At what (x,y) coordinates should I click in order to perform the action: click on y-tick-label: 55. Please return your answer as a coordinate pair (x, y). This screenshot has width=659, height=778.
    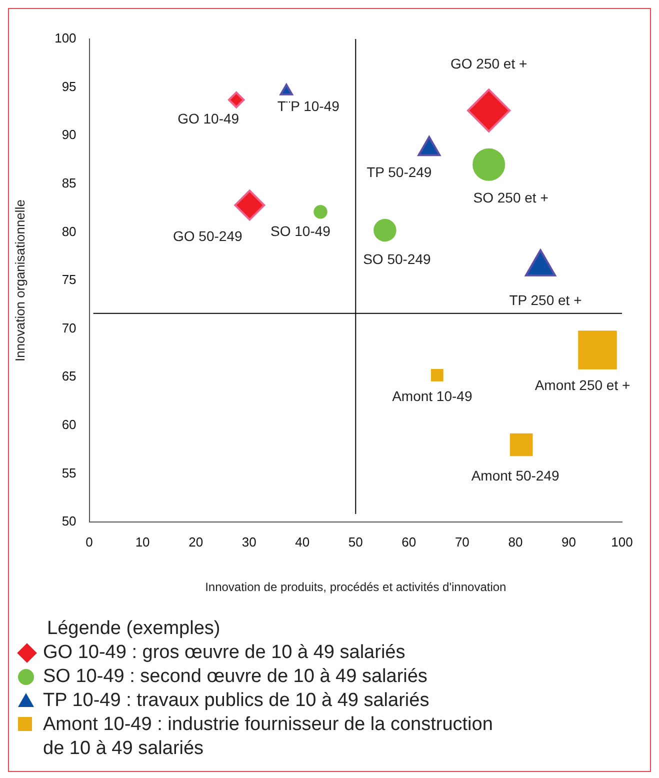
    Looking at the image, I should click on (69, 472).